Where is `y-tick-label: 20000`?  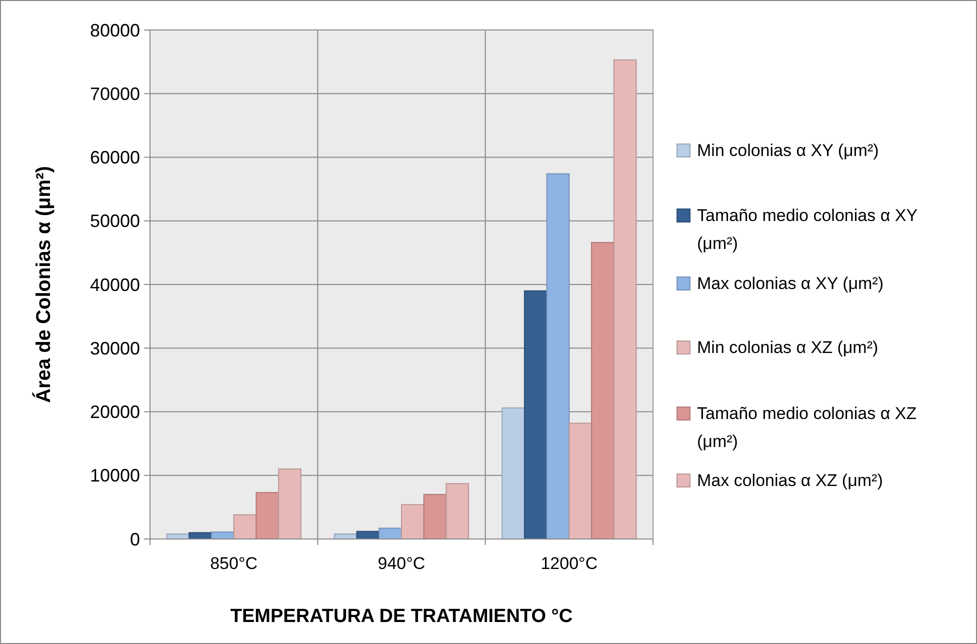 y-tick-label: 20000 is located at coordinates (115, 412).